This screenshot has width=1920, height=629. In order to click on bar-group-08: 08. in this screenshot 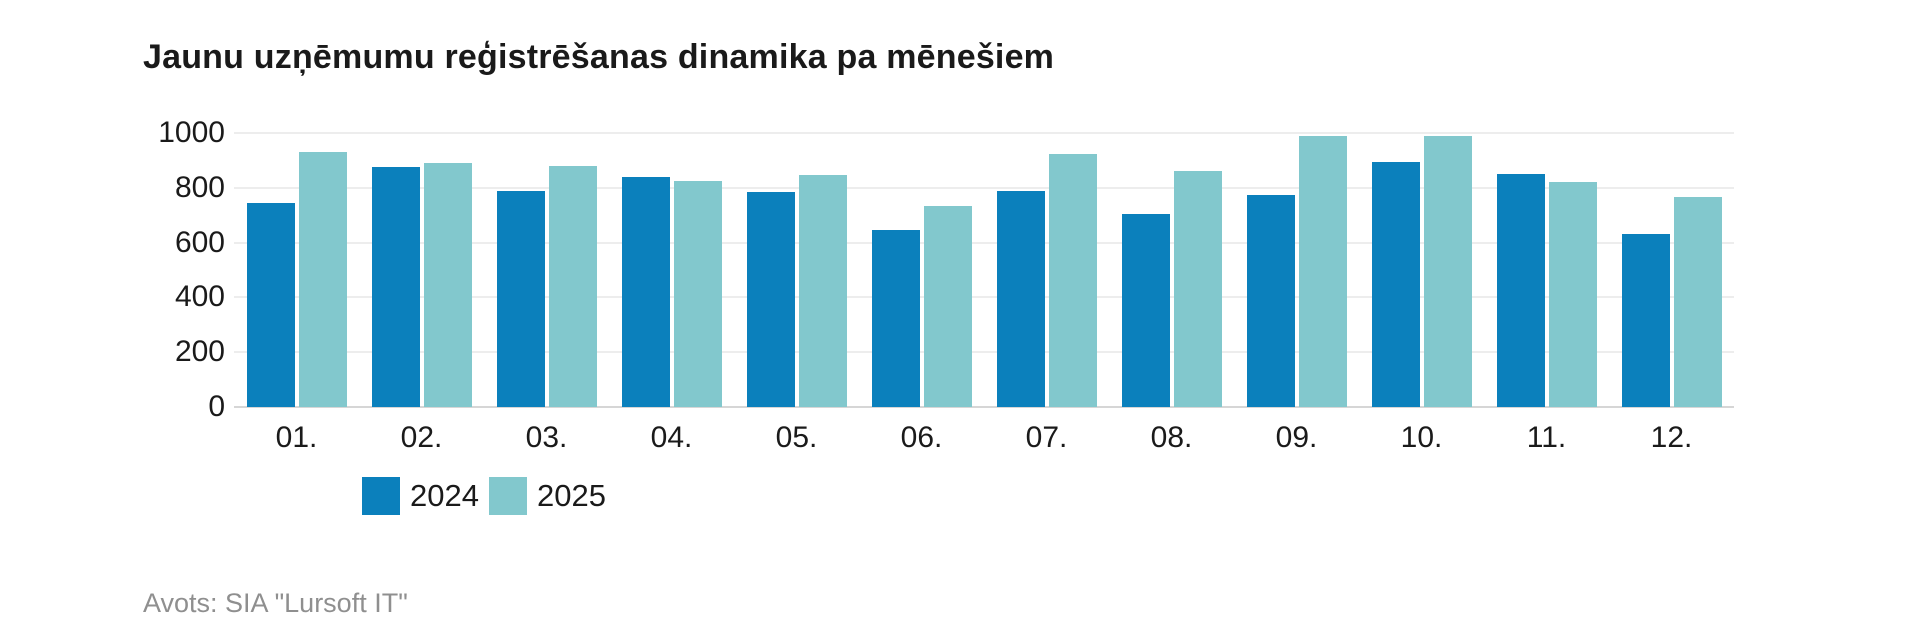, I will do `click(1171, 293)`.